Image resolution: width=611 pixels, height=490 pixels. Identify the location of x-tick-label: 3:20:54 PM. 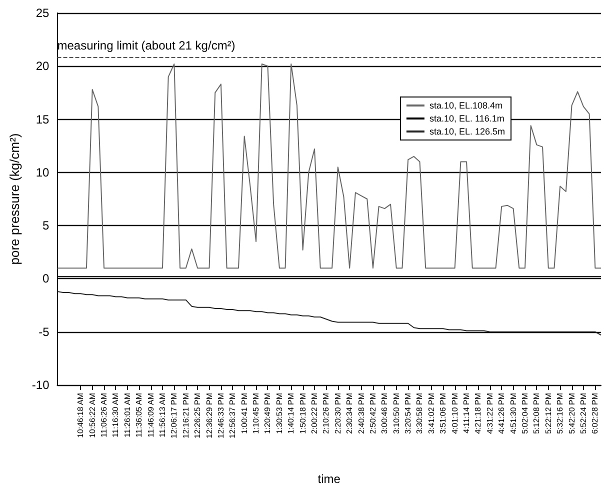
(408, 413).